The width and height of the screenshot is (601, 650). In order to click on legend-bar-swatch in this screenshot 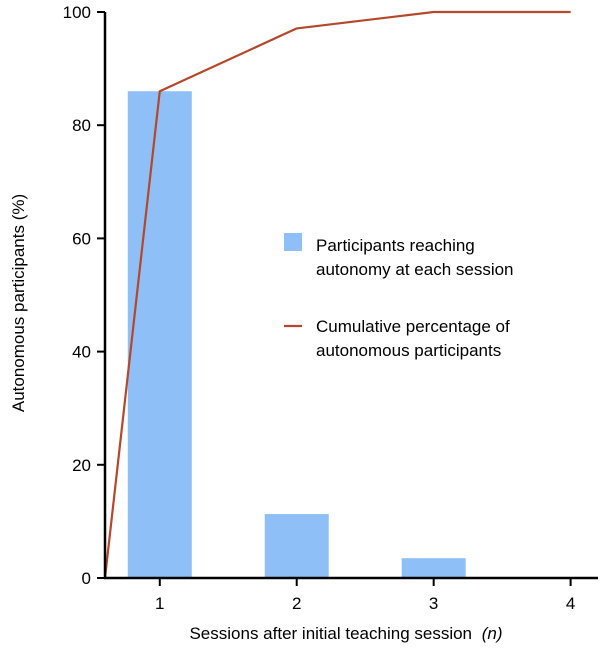, I will do `click(293, 242)`.